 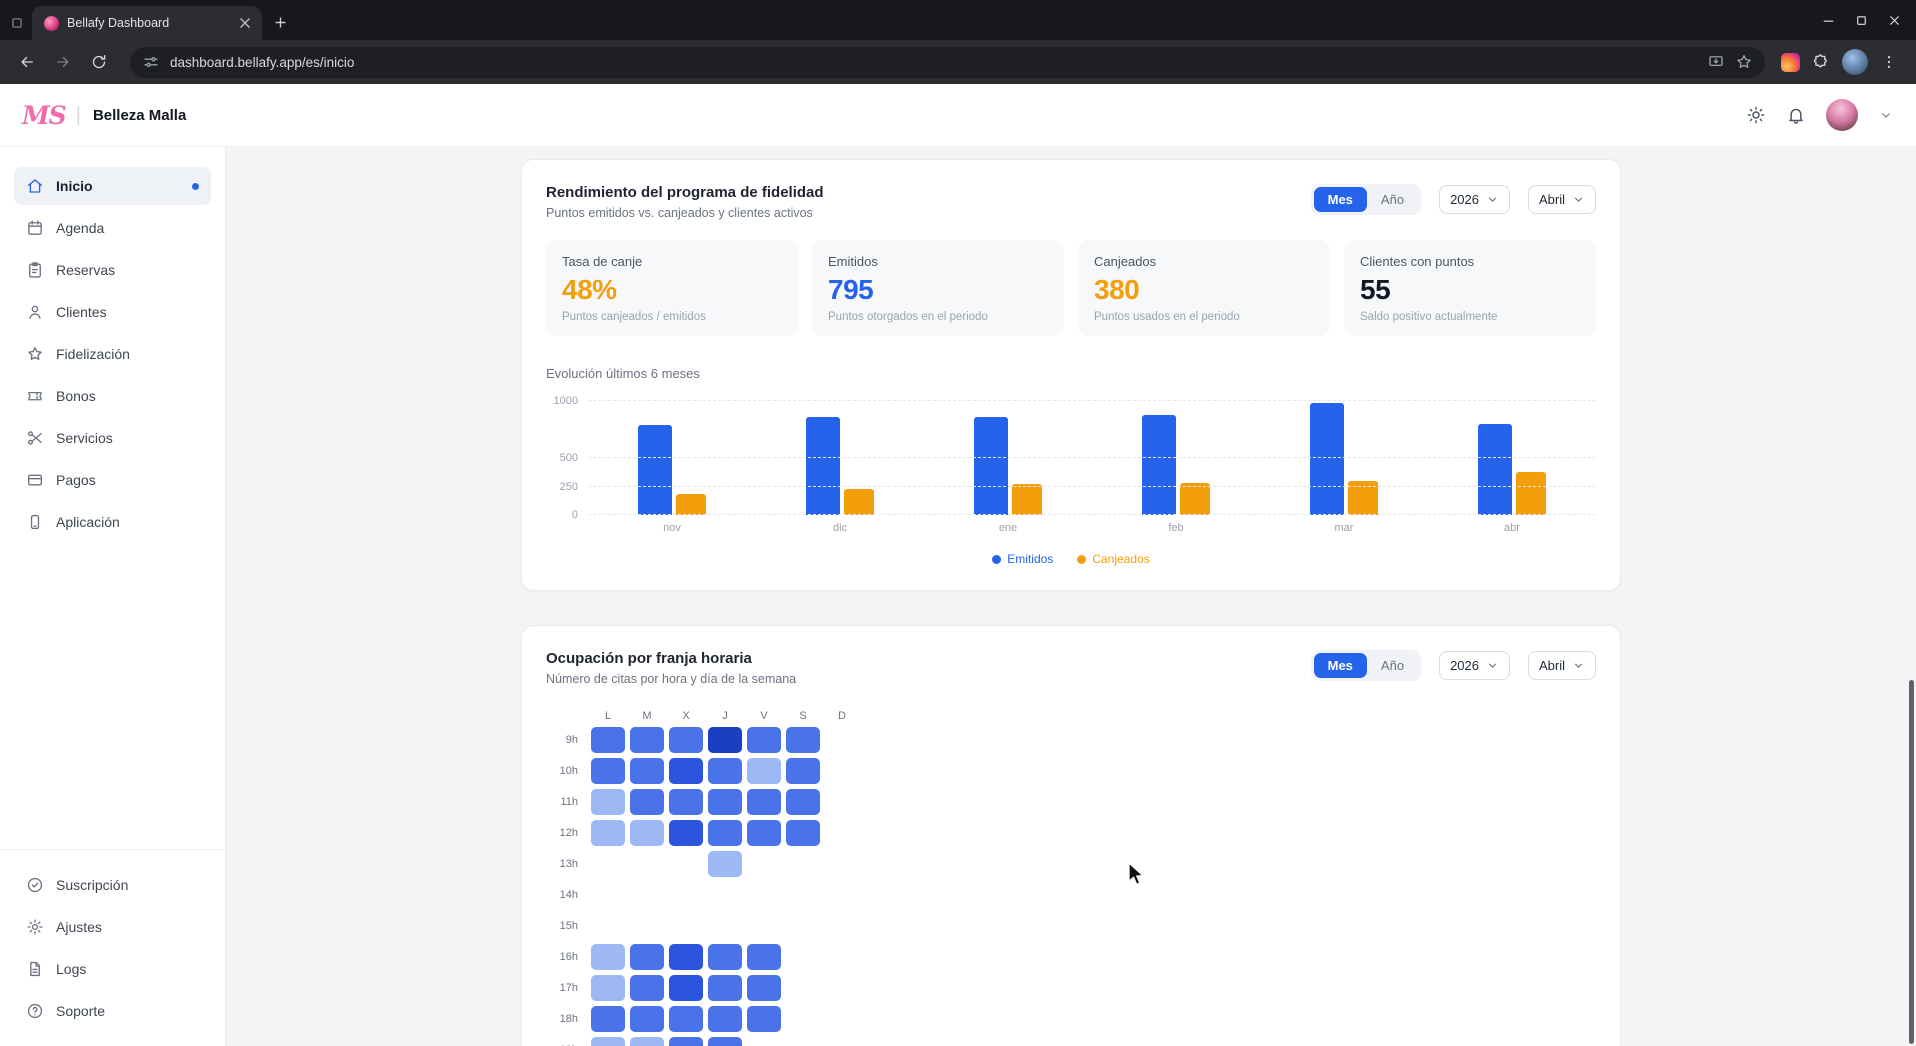 What do you see at coordinates (842, 1041) in the screenshot?
I see `heatmap-cell-19h-d` at bounding box center [842, 1041].